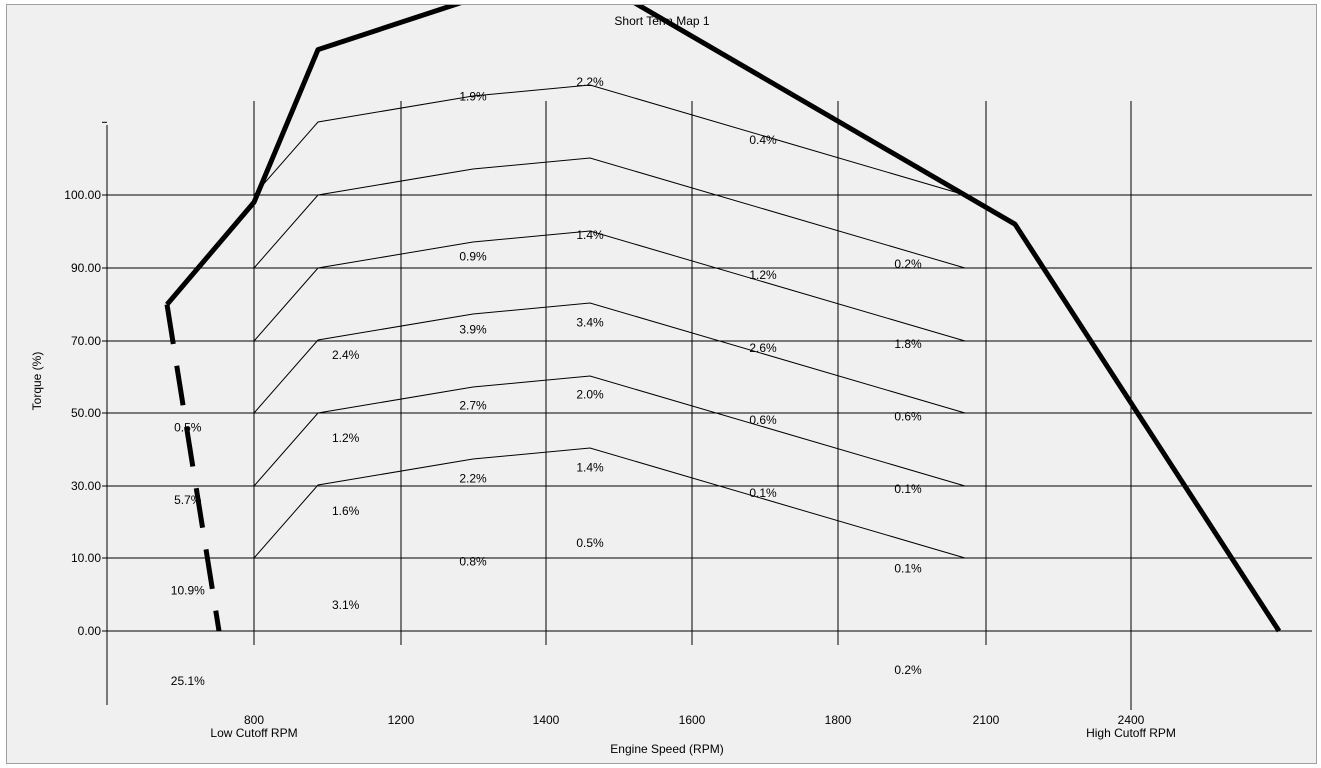 The width and height of the screenshot is (1321, 768). What do you see at coordinates (82, 195) in the screenshot?
I see `y-tick-label: 100.00` at bounding box center [82, 195].